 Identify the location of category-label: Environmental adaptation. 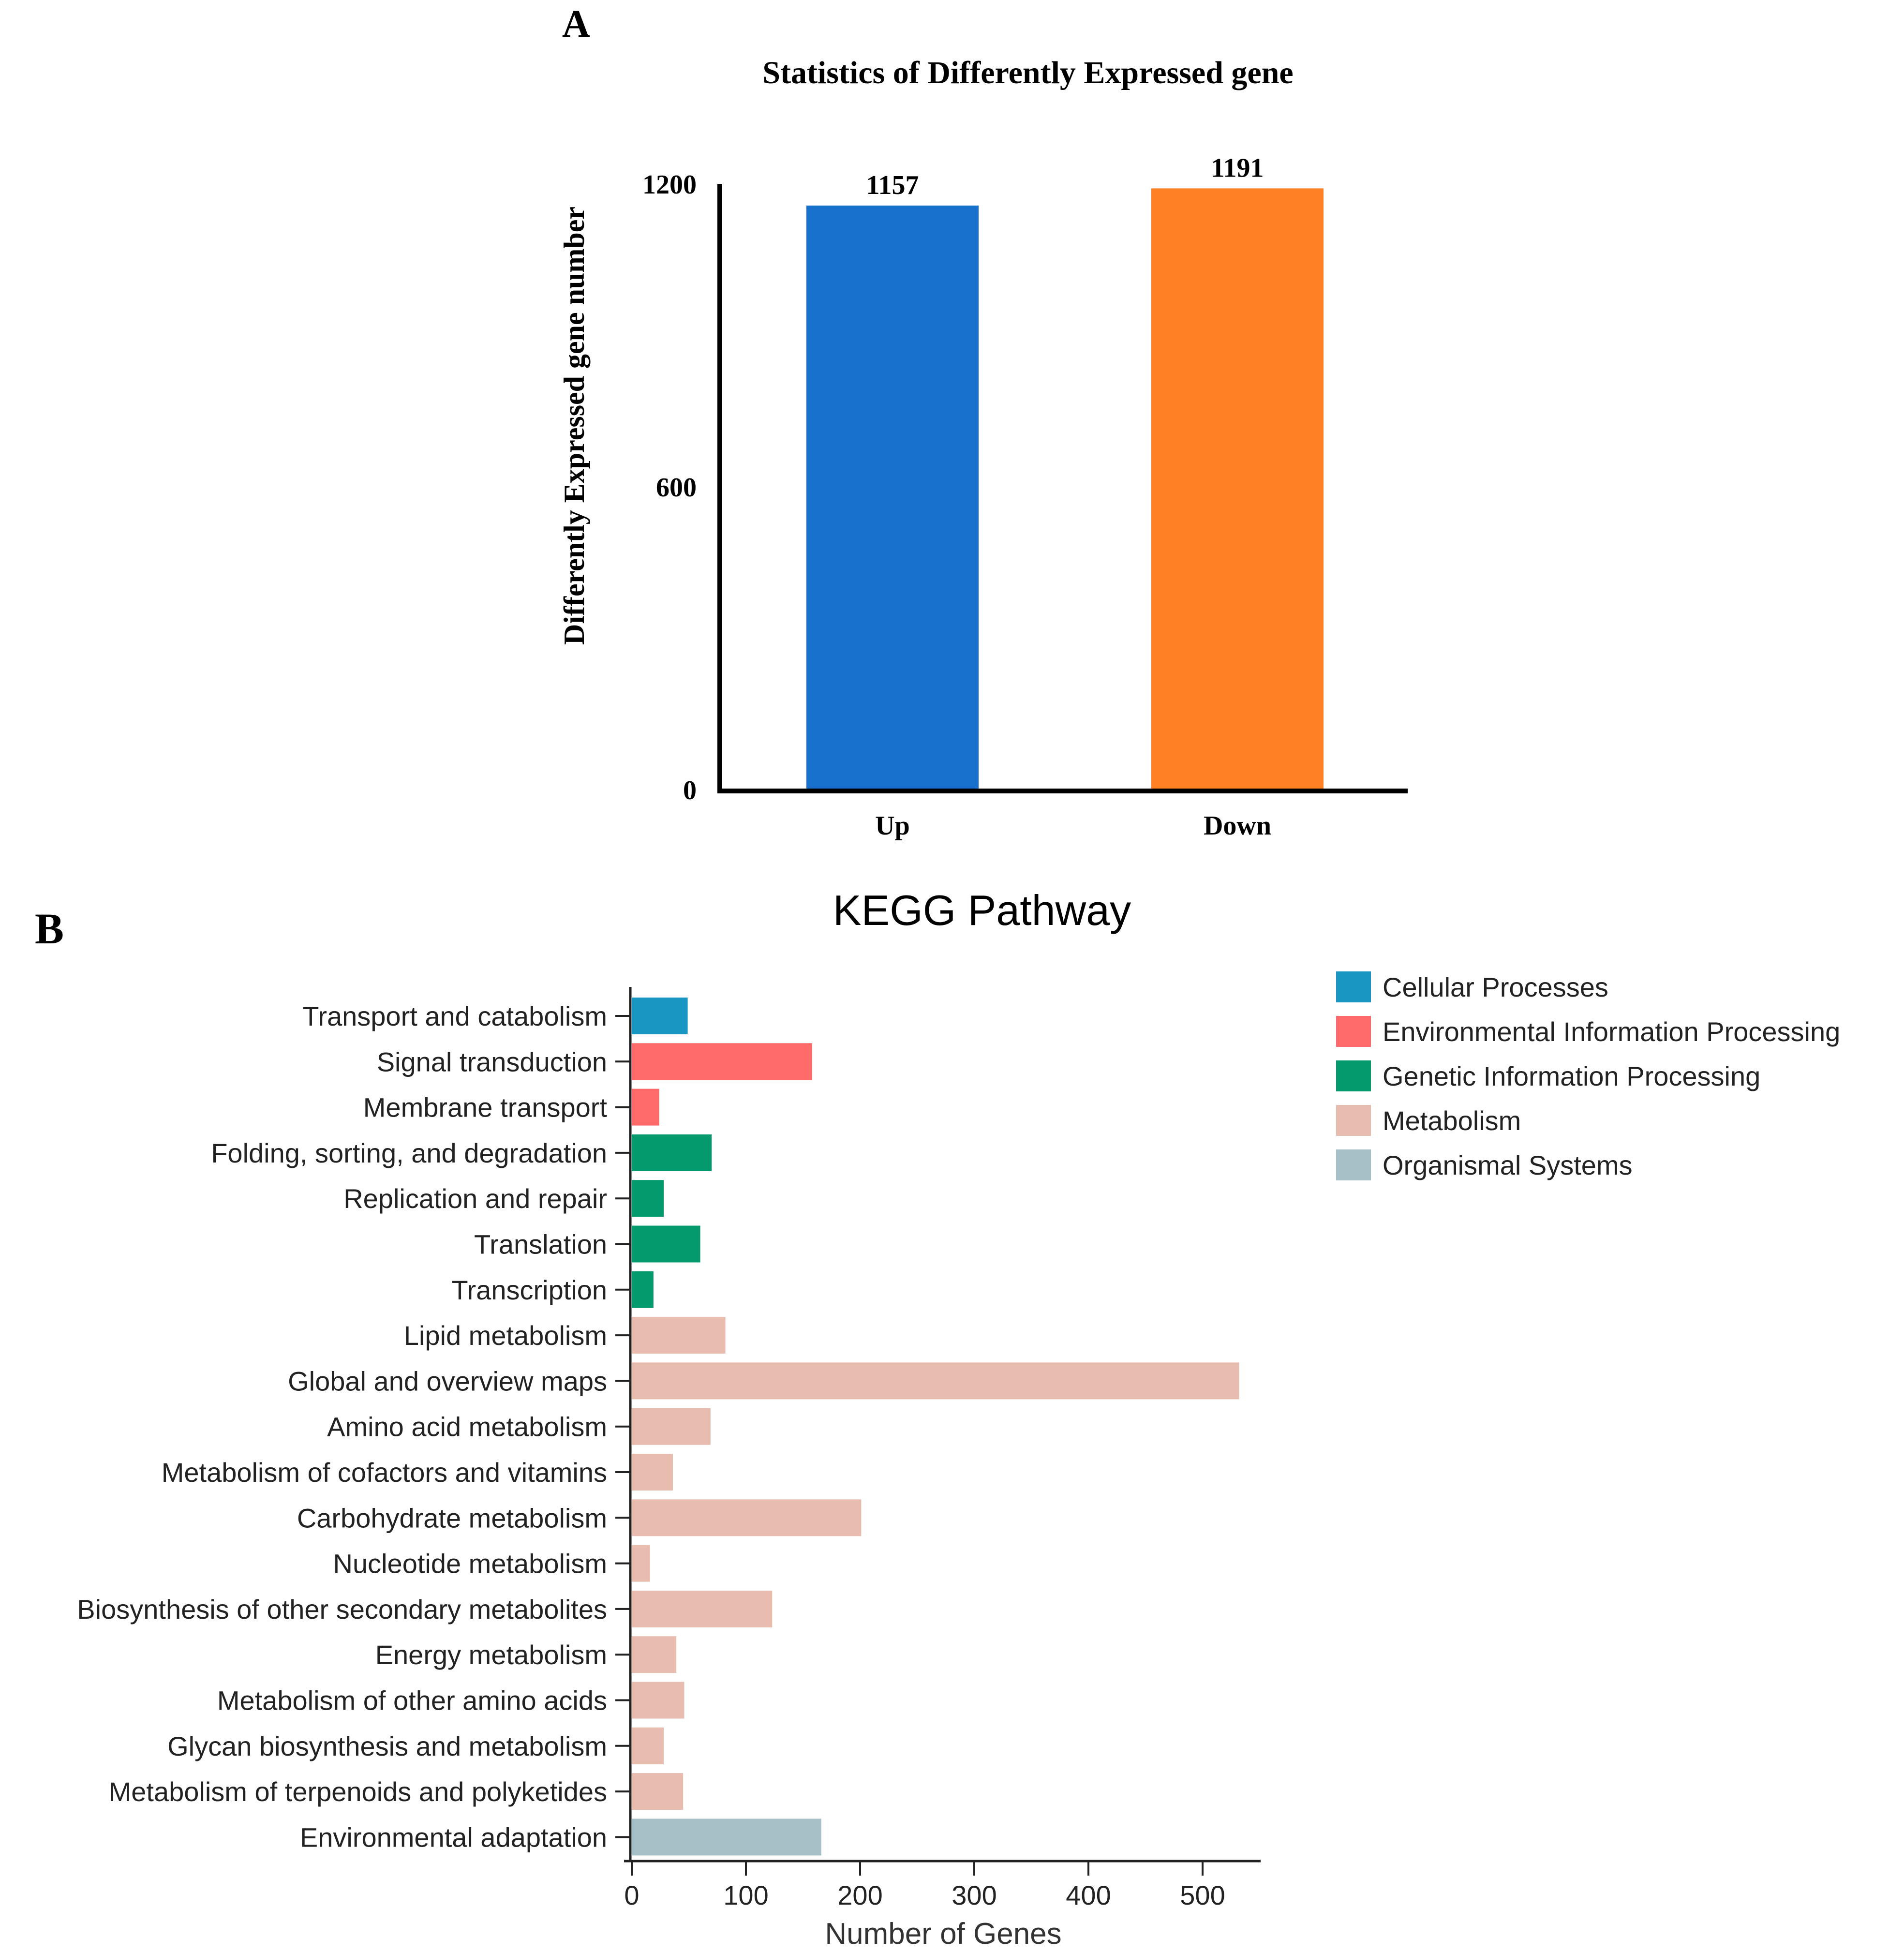
(454, 1837).